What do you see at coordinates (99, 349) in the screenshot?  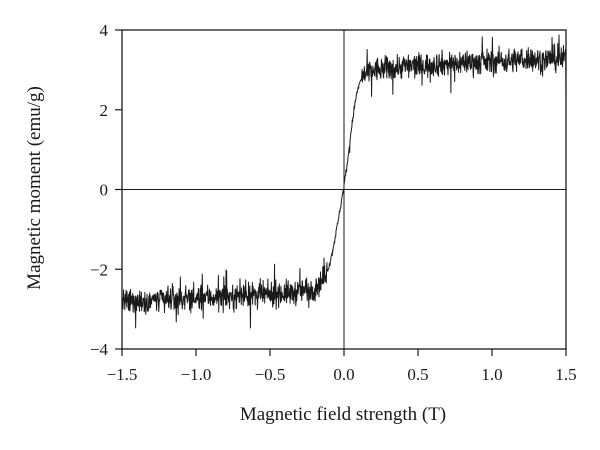 I see `y-tick-label: −4` at bounding box center [99, 349].